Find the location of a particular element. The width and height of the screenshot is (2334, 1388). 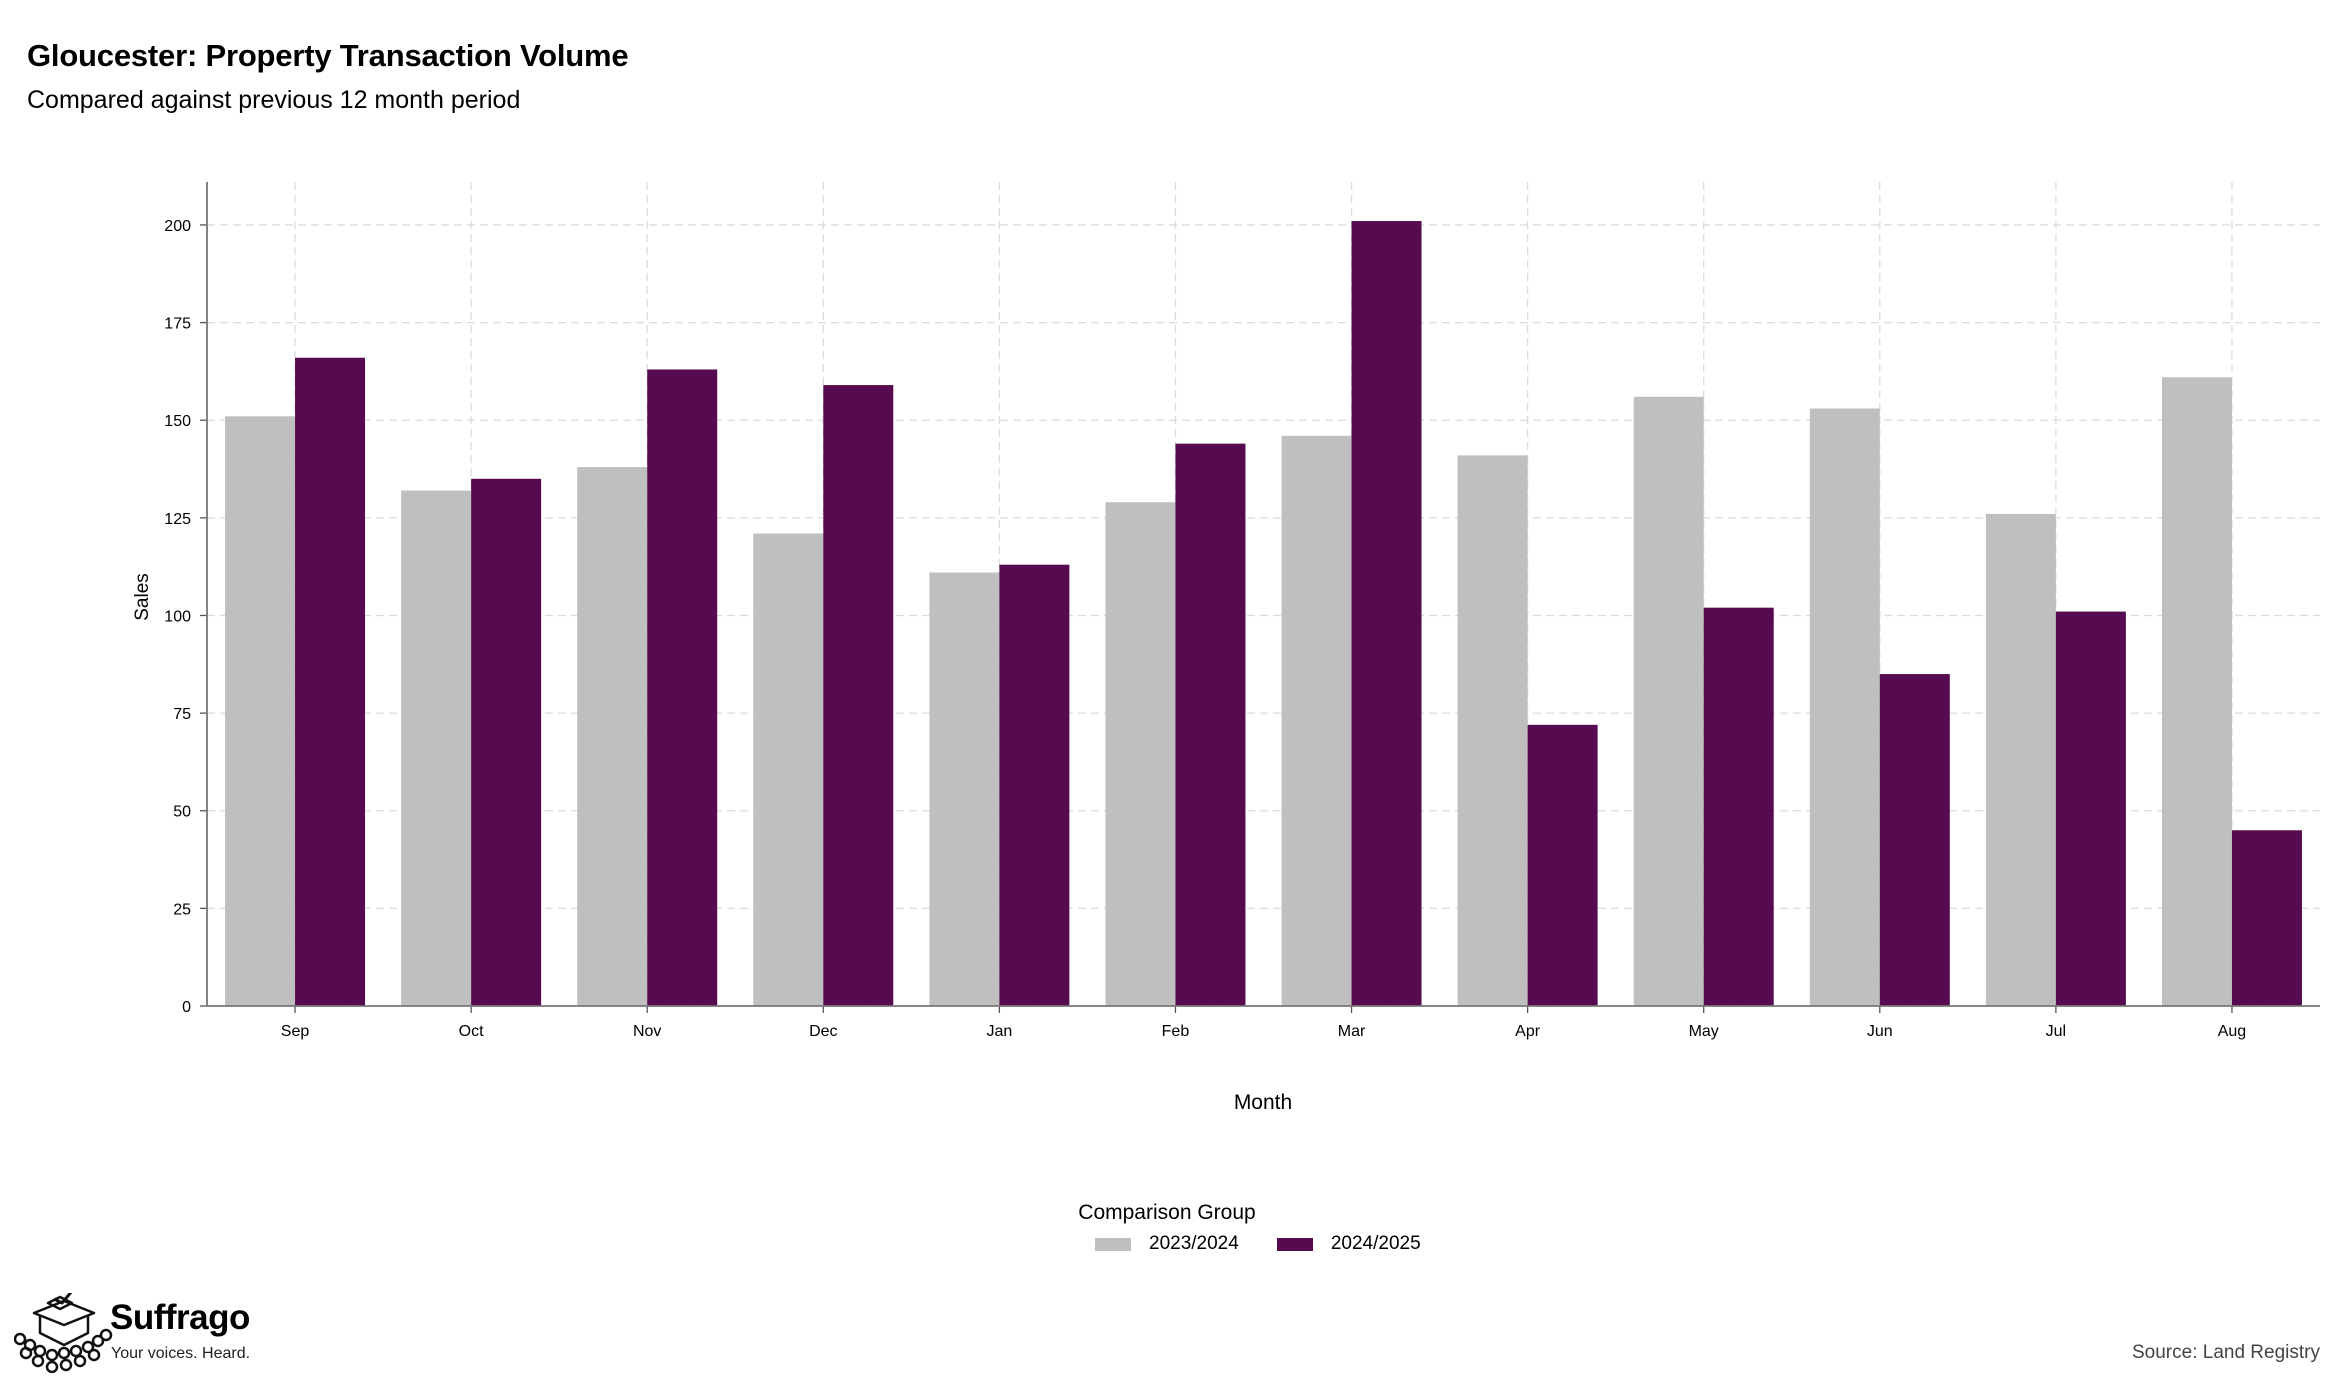

bar-2024-2025-oct is located at coordinates (506, 742).